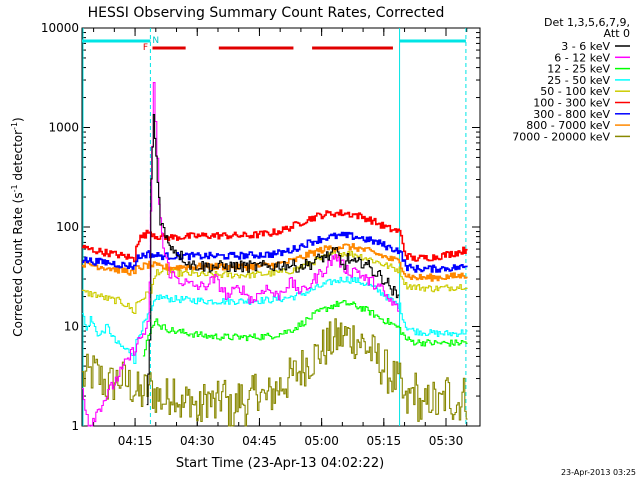  What do you see at coordinates (14, 188) in the screenshot?
I see `y-axis-label-sup-1: -1` at bounding box center [14, 188].